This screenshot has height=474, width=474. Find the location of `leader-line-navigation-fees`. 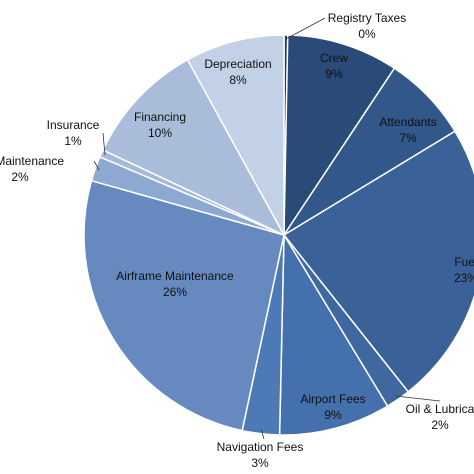

leader-line-navigation-fees is located at coordinates (262, 434).